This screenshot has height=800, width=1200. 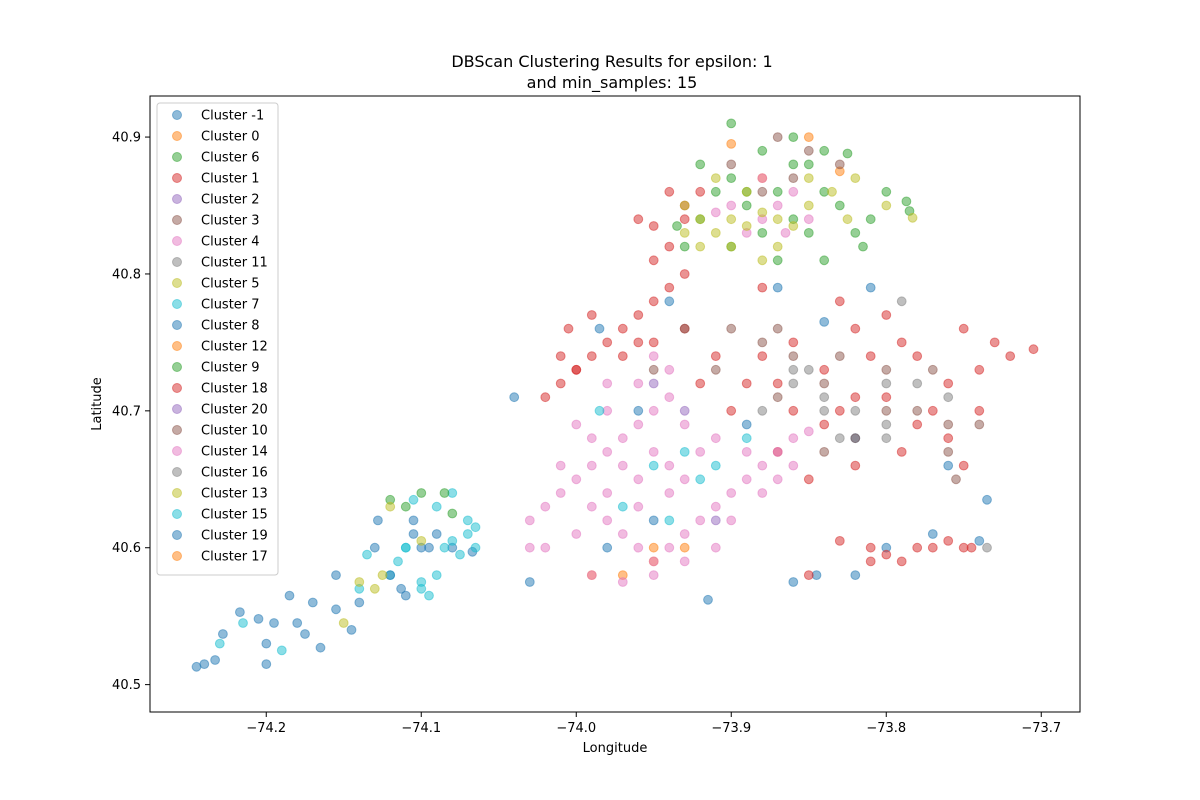 I want to click on legend-label: Cluster 4, so click(x=230, y=242).